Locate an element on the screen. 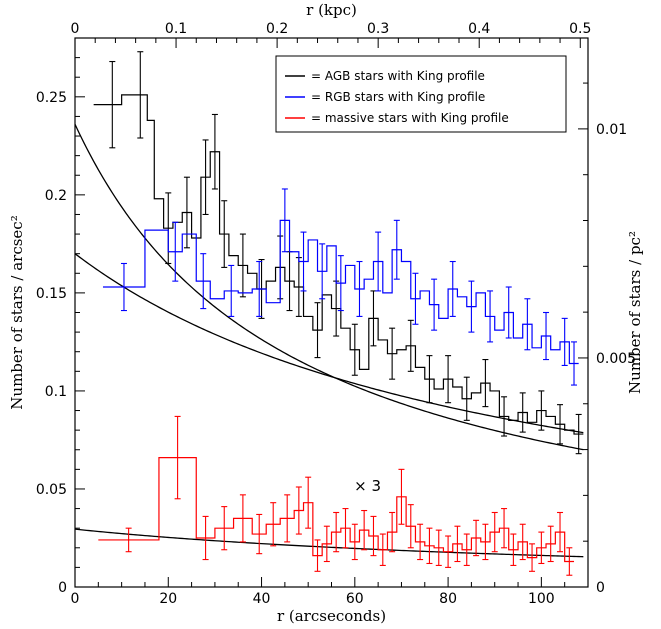 This screenshot has height=629, width=661. legend-box is located at coordinates (421, 94).